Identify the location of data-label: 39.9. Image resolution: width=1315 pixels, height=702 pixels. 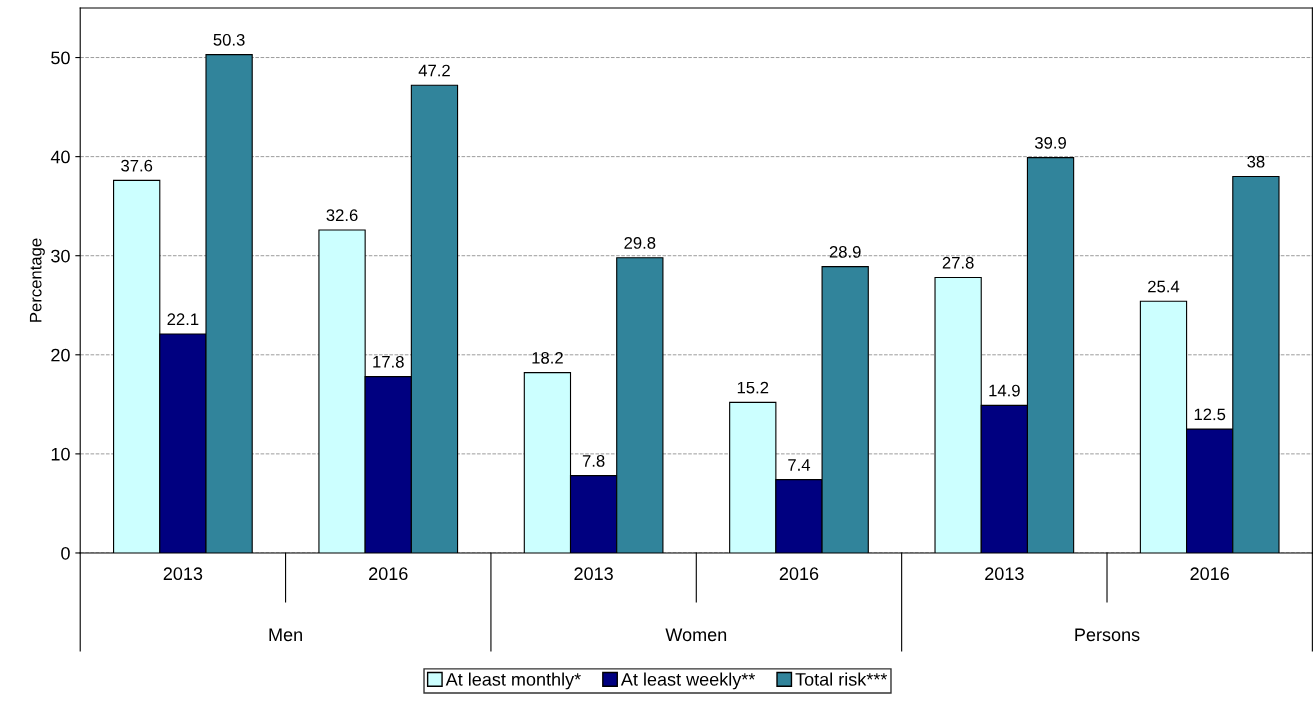
(1050, 142).